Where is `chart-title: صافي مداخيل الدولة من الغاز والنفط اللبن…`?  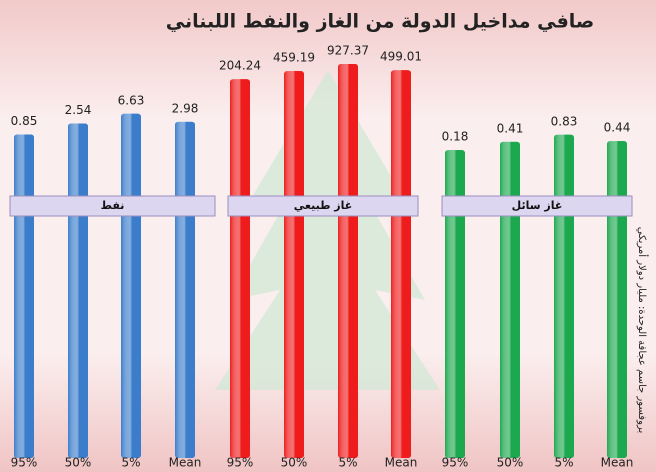
chart-title: صافي مداخيل الدولة من الغاز والنفط اللبن… is located at coordinates (380, 22).